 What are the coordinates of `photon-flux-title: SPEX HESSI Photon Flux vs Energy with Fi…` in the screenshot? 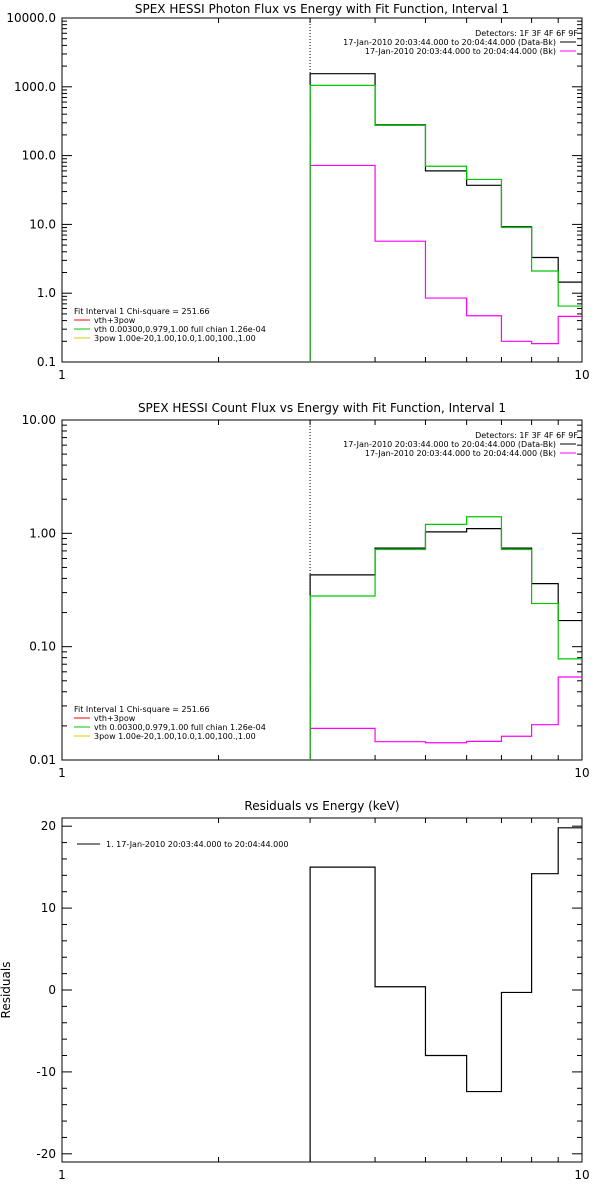 It's located at (322, 9).